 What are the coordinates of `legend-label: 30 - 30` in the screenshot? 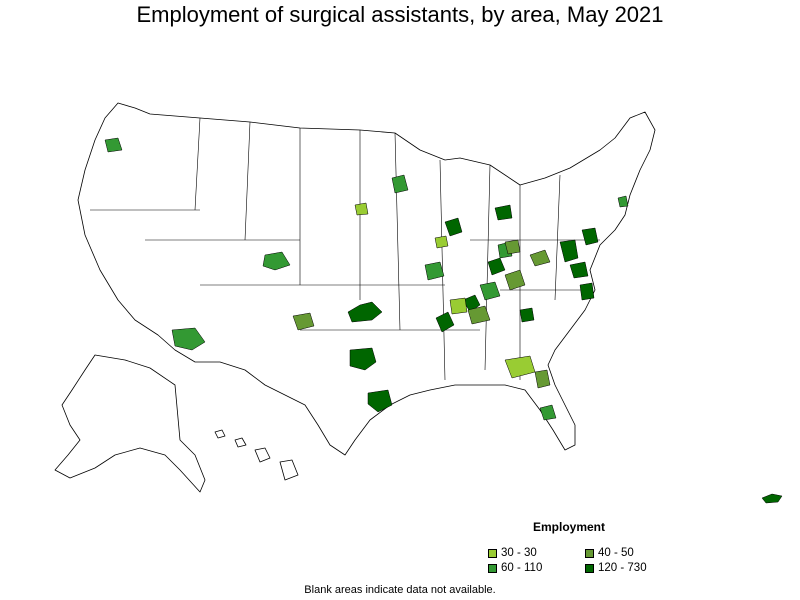 It's located at (519, 553).